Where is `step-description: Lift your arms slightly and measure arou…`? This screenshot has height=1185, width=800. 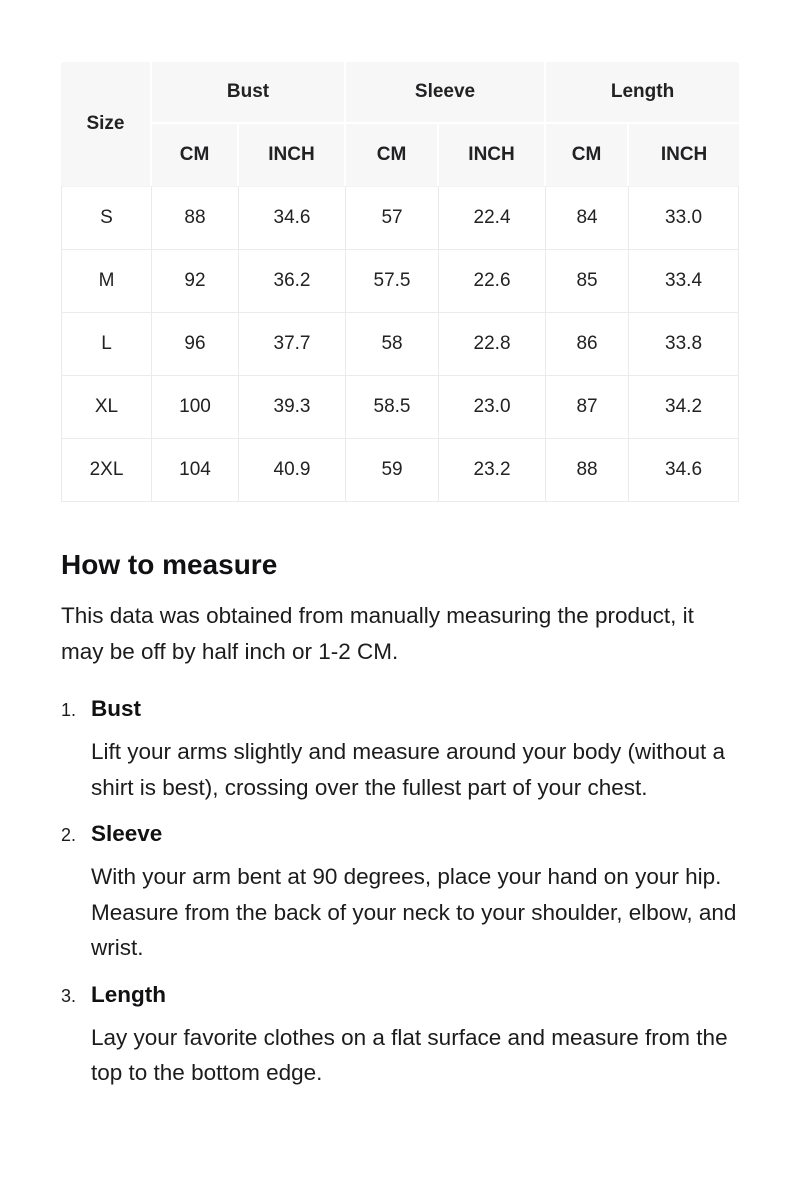
step-description: Lift your arms slightly and measure arou… is located at coordinates (408, 769).